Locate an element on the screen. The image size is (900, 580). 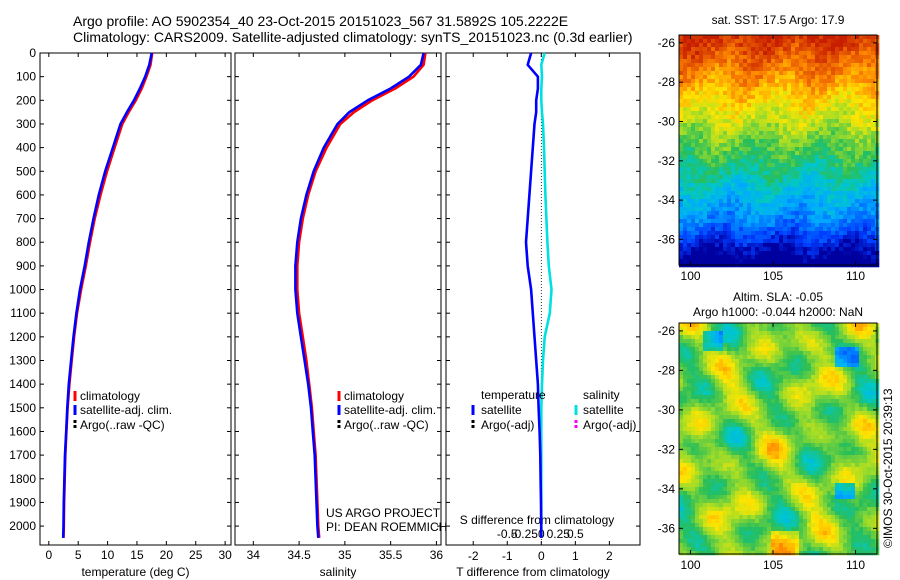
y-tick-label: -26 is located at coordinates (667, 43).